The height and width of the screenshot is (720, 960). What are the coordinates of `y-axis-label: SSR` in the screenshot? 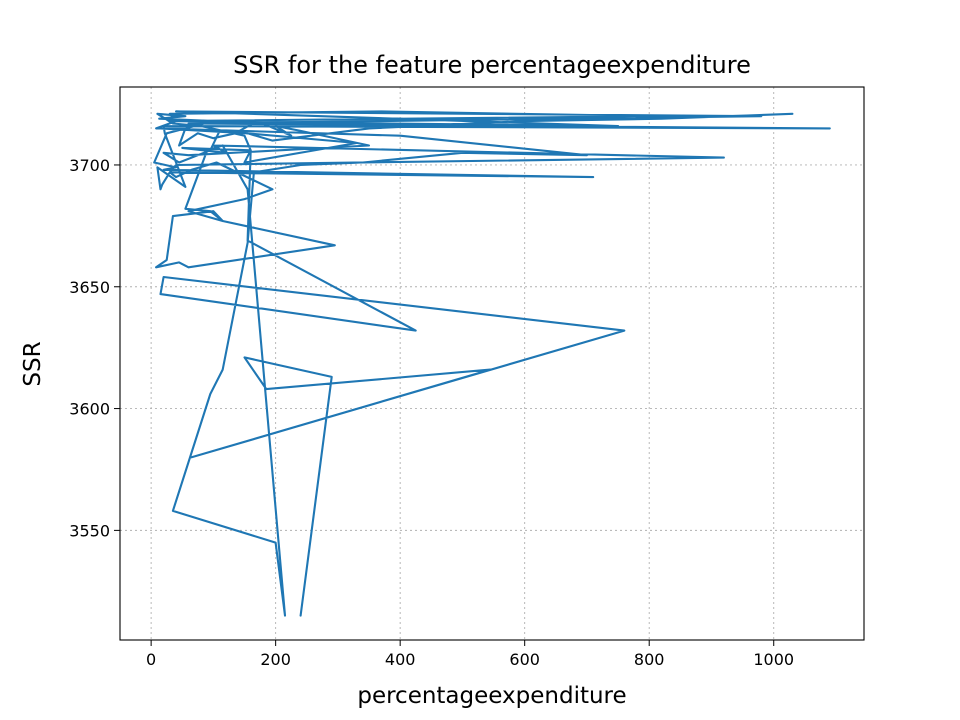 It's located at (33, 363).